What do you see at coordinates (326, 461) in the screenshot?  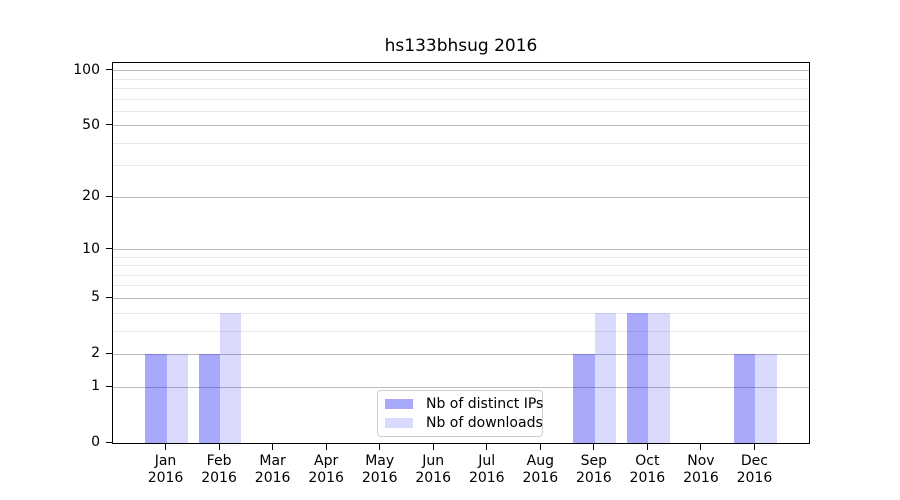 I see `x-tick-month: Apr` at bounding box center [326, 461].